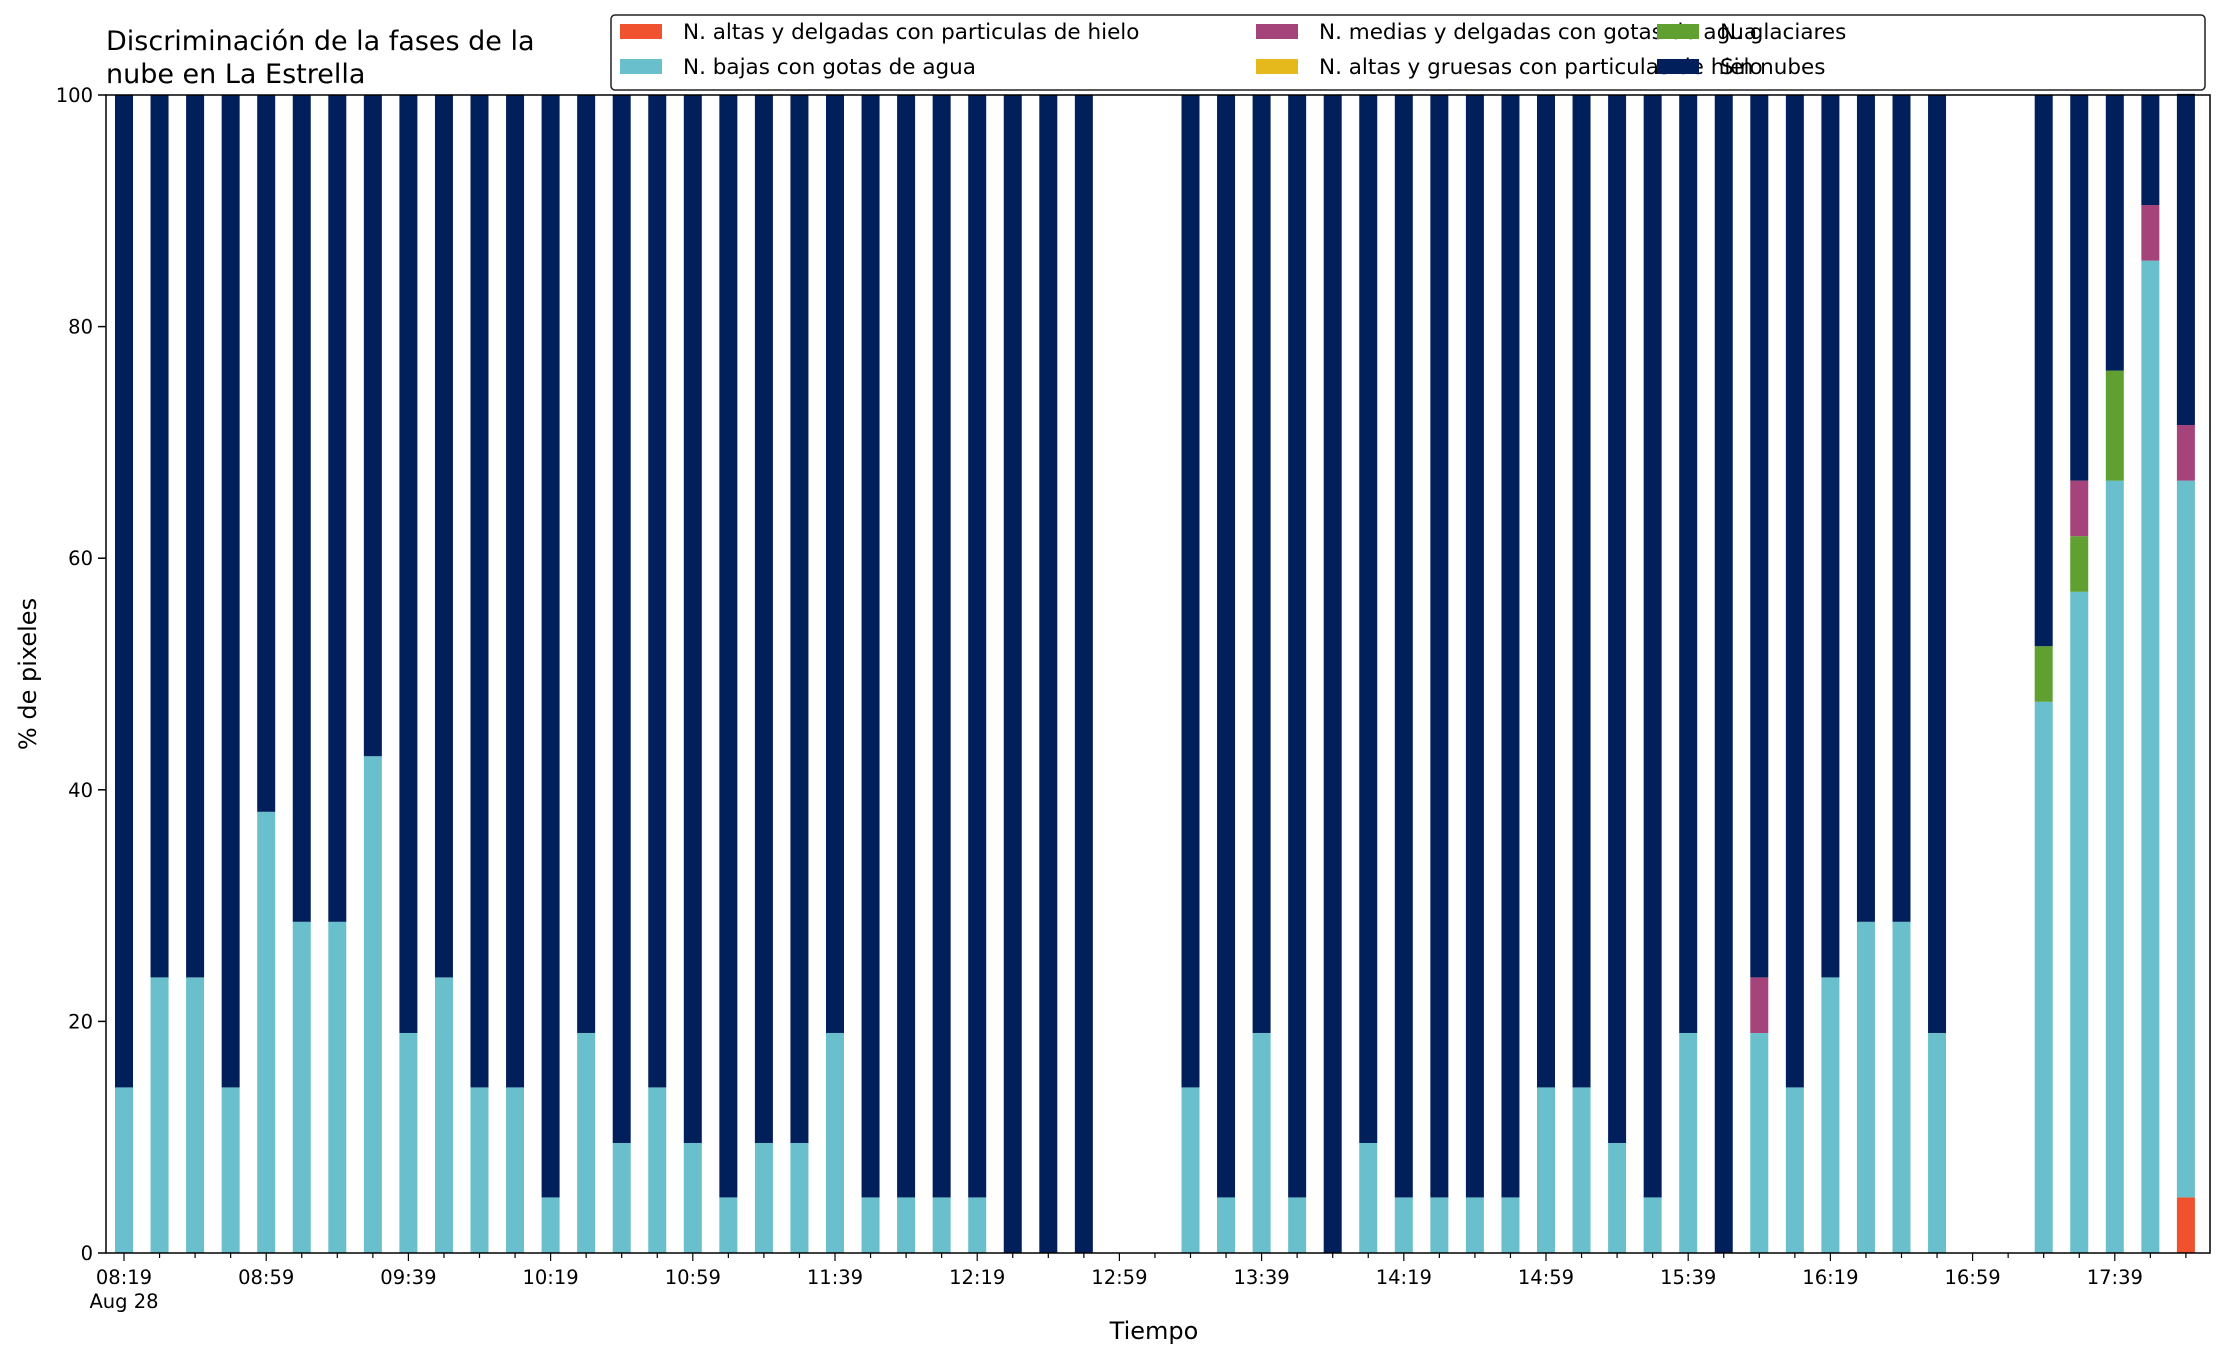  Describe the element at coordinates (124, 1277) in the screenshot. I see `x-tick-label: 08:19` at that location.